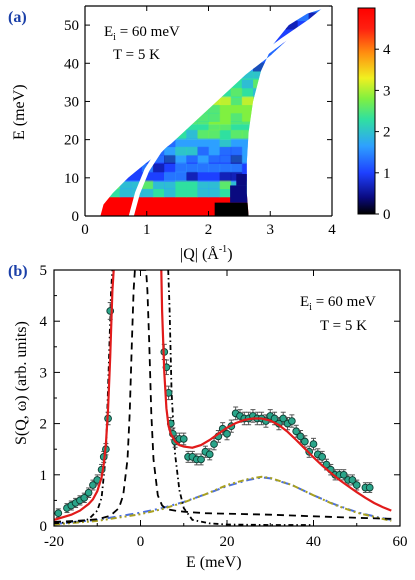  Describe the element at coordinates (71, 141) in the screenshot. I see `heatmap-y-tick-label: 20` at that location.